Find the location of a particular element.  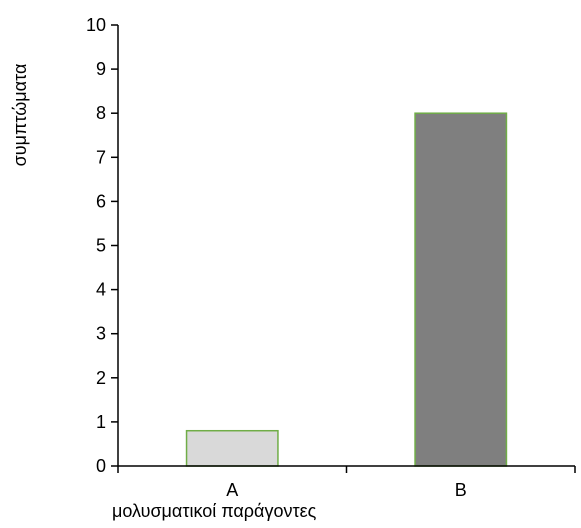

y-tick-label: 5 is located at coordinates (101, 246).